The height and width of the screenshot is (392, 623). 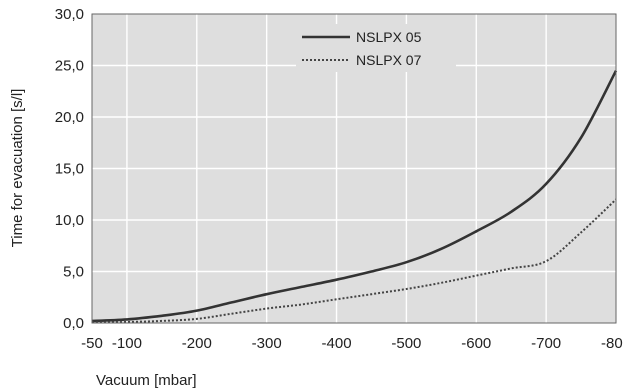 I want to click on y-tick-label: 20,0, so click(x=69, y=117).